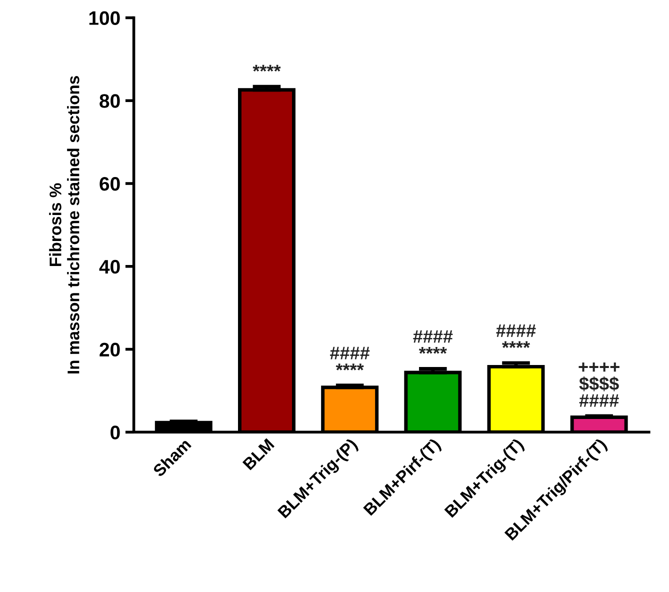  I want to click on y-tick-label: 60, so click(110, 183).